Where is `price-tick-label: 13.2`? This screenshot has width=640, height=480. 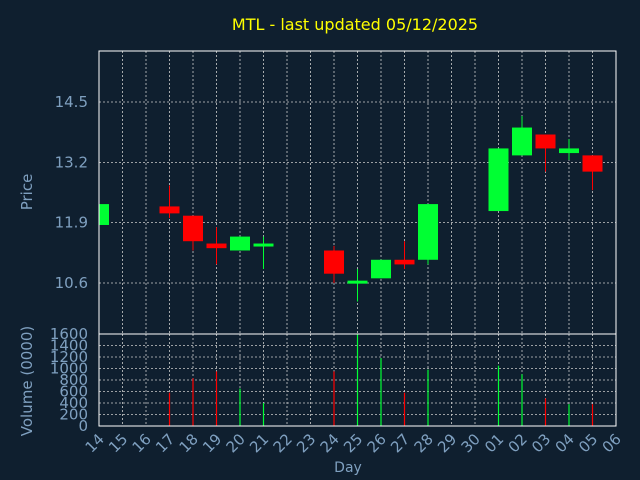
price-tick-label: 13.2 is located at coordinates (71, 162).